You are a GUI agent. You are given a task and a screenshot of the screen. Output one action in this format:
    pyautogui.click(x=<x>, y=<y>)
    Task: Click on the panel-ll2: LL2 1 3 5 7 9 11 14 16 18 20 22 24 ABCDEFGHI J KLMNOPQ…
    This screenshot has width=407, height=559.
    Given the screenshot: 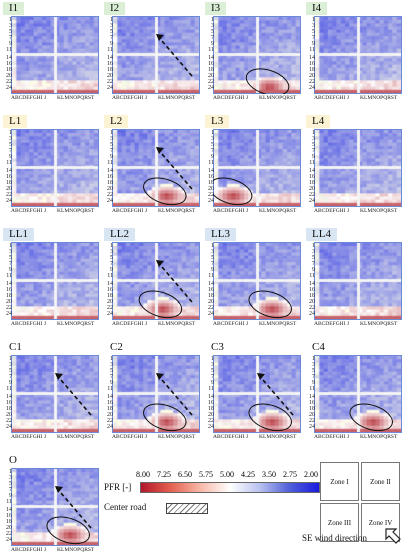 What is the action you would take?
    pyautogui.click(x=154, y=280)
    